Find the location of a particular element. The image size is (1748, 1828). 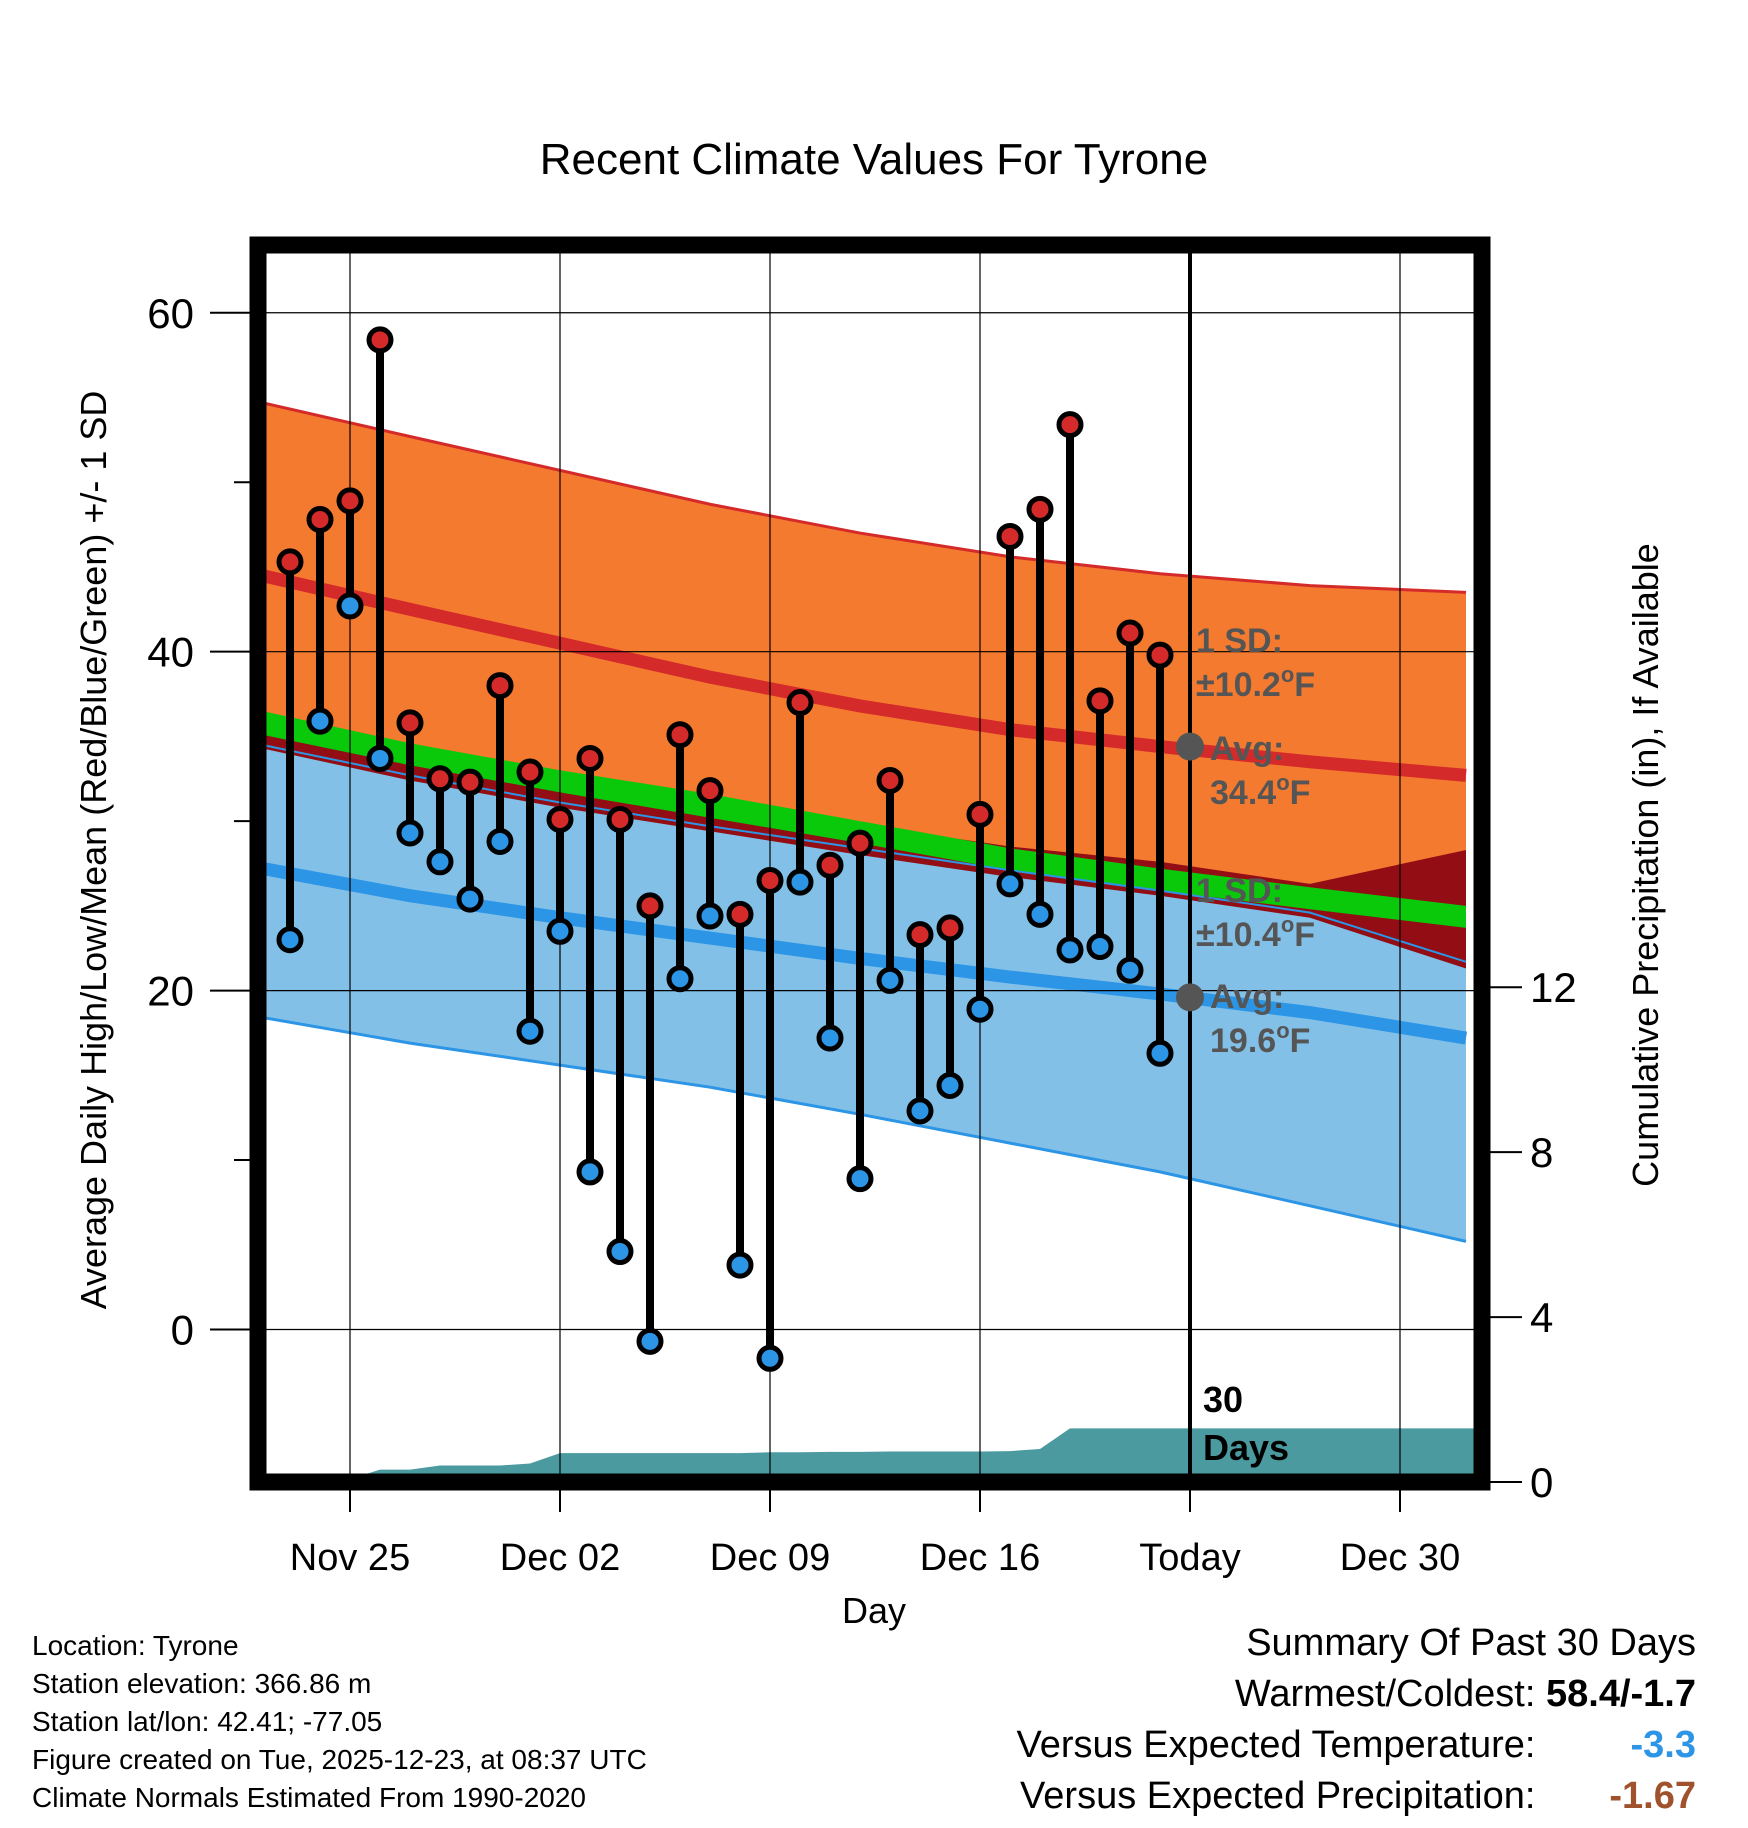

info-normals: Climate Normals Estimated From 1990-2020 is located at coordinates (309, 1797).